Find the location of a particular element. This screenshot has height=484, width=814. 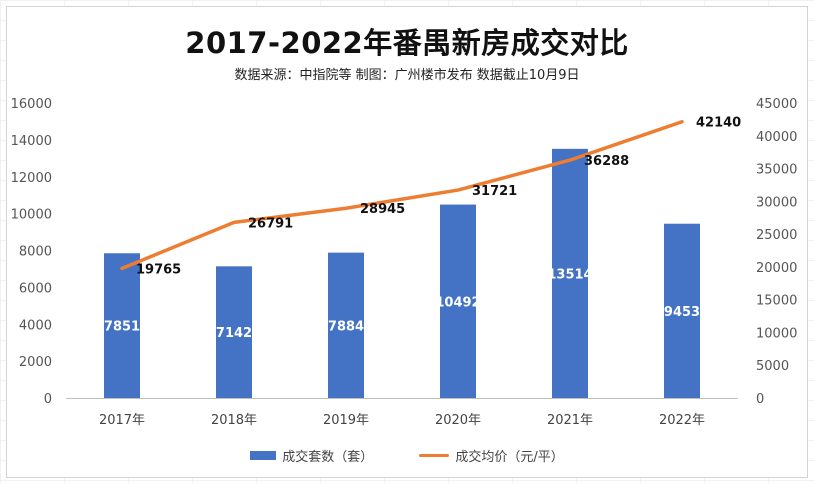

bar-data-label: 9453 is located at coordinates (682, 312).